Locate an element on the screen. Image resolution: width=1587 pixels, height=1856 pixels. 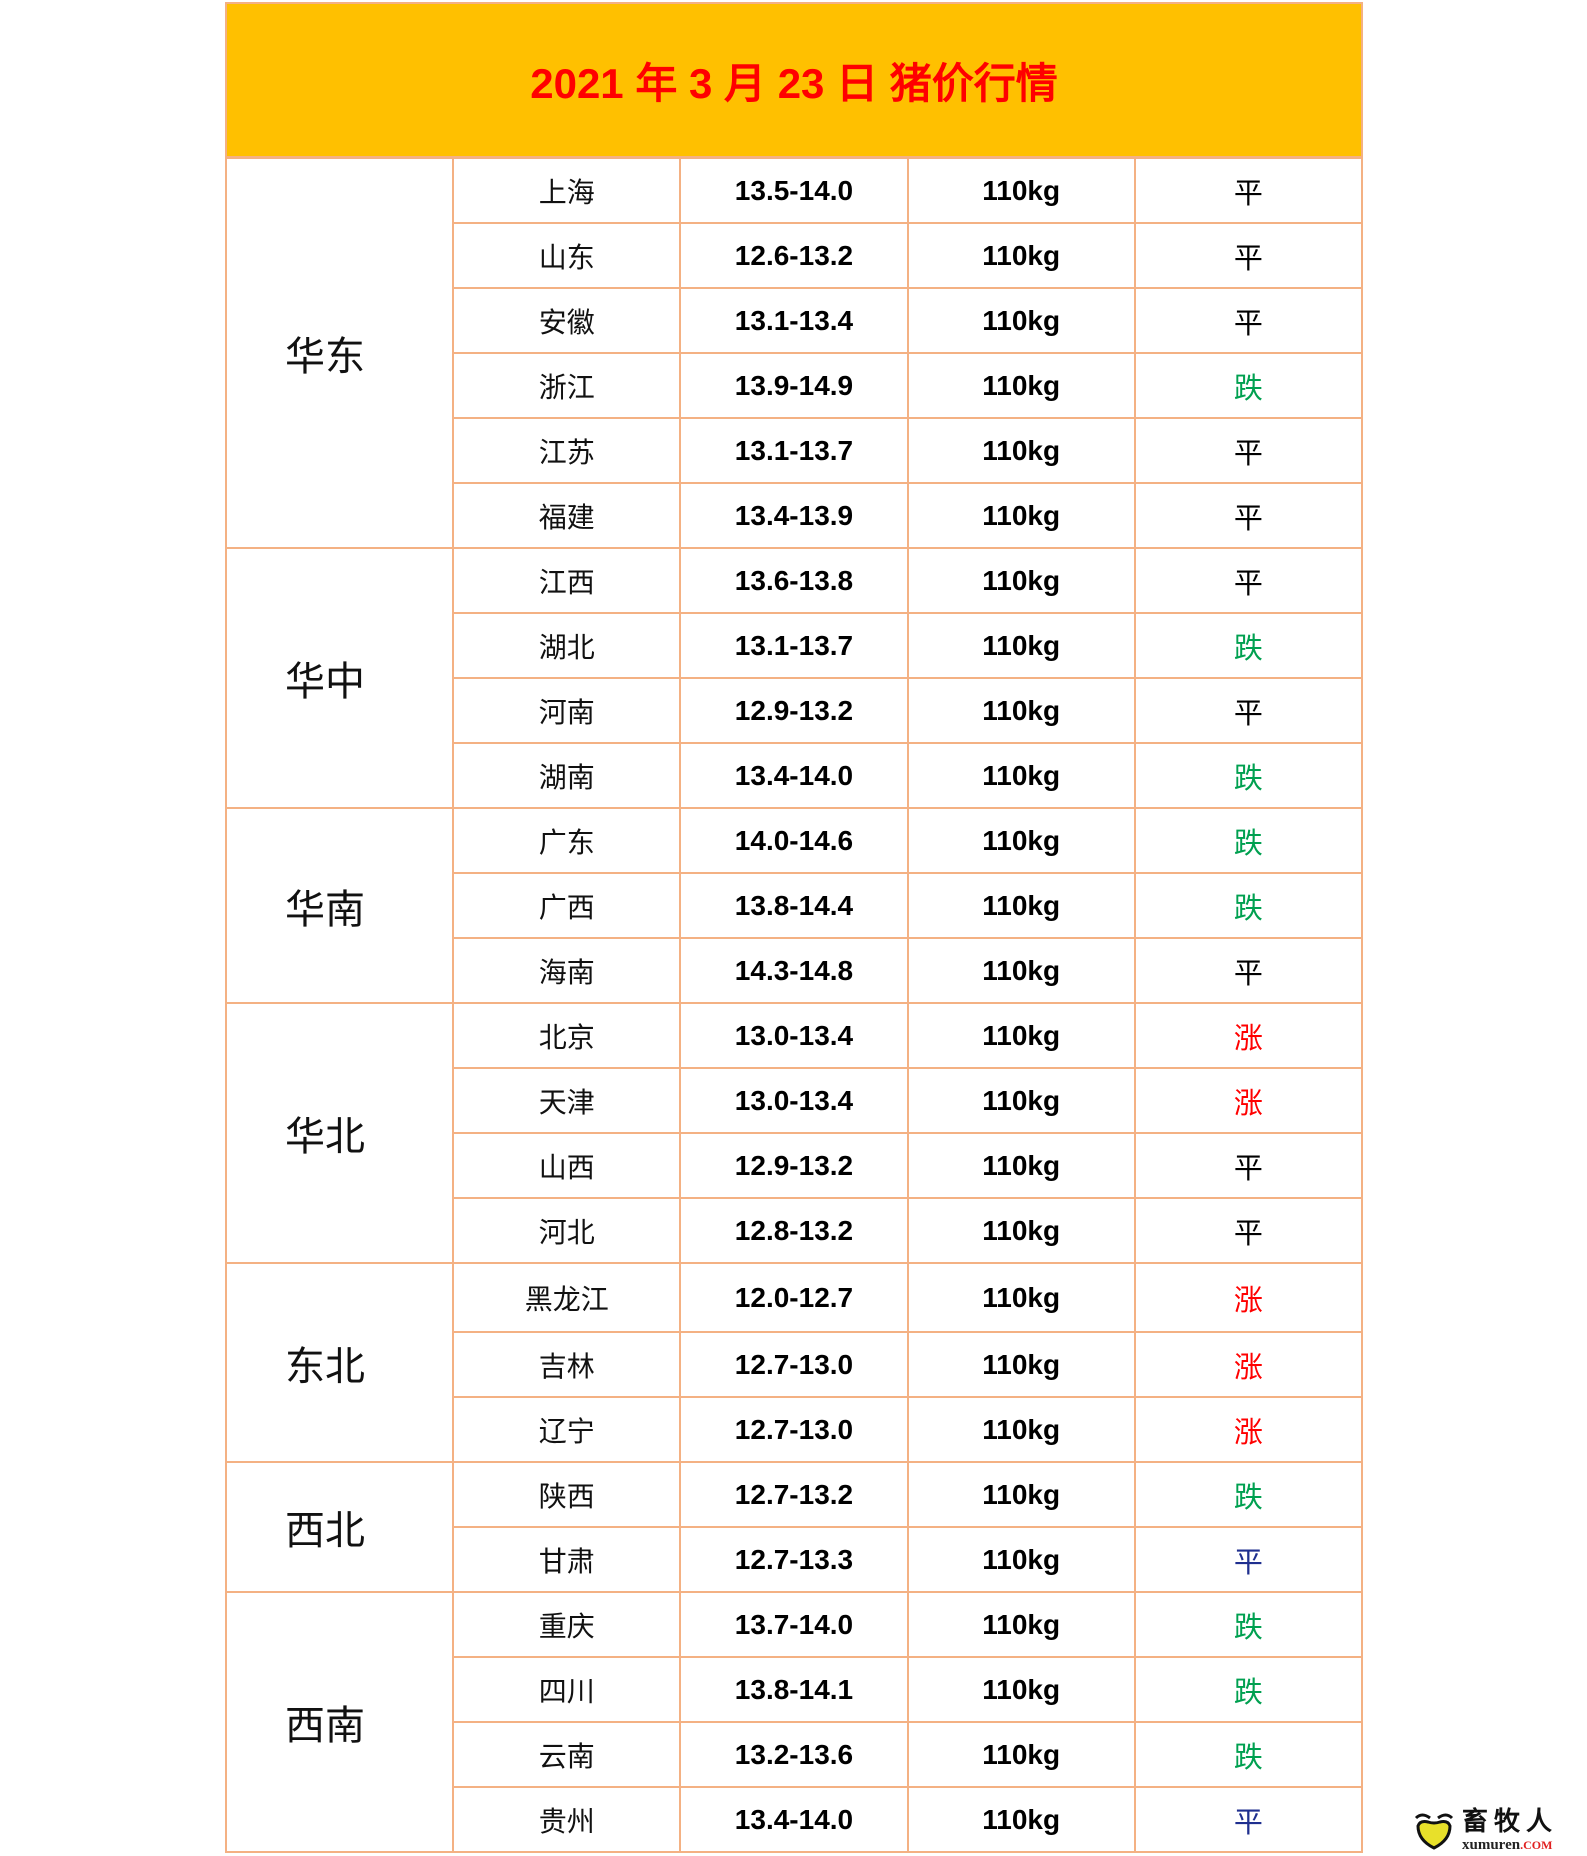
table-row: 云南 13.2-13.6 110kg 跌 is located at coordinates (795, 1754).